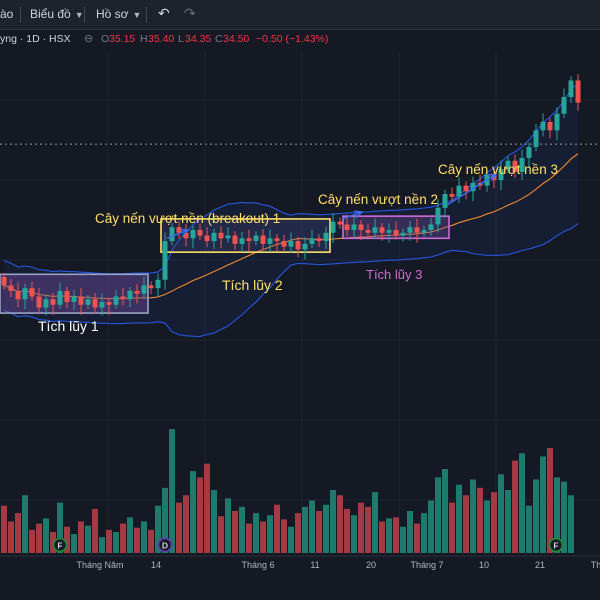  Describe the element at coordinates (112, 14) in the screenshot. I see `profile-menu-label: Hồ sơ` at that location.